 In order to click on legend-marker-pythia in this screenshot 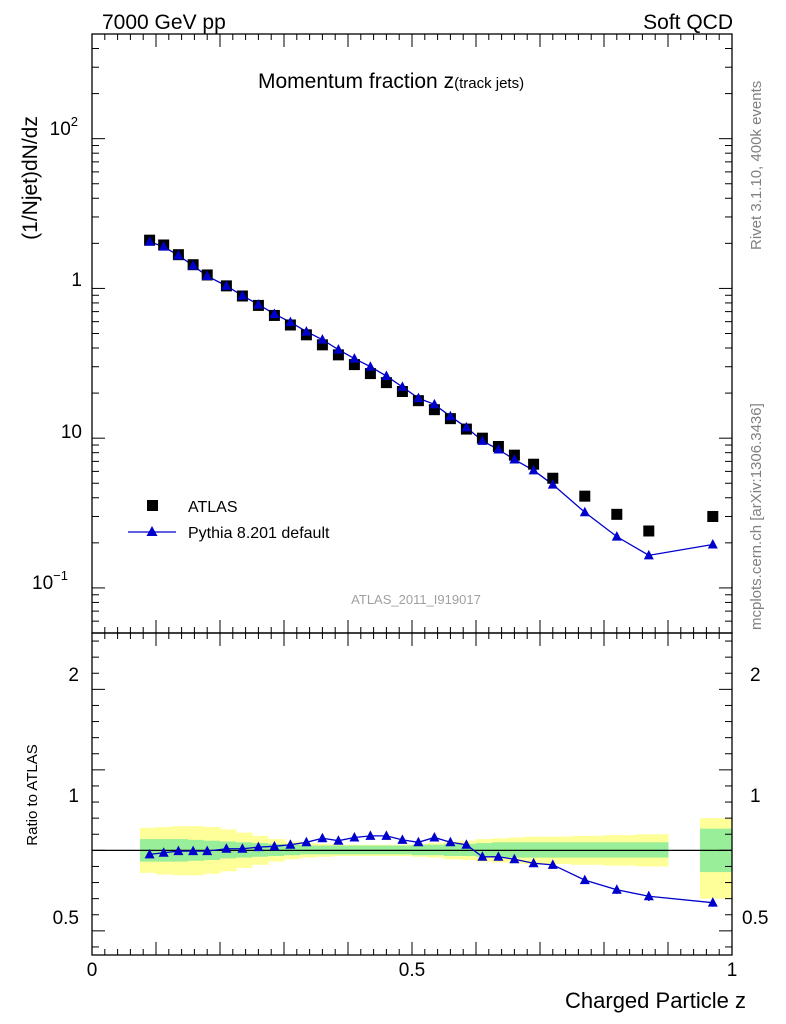, I will do `click(152, 531)`.